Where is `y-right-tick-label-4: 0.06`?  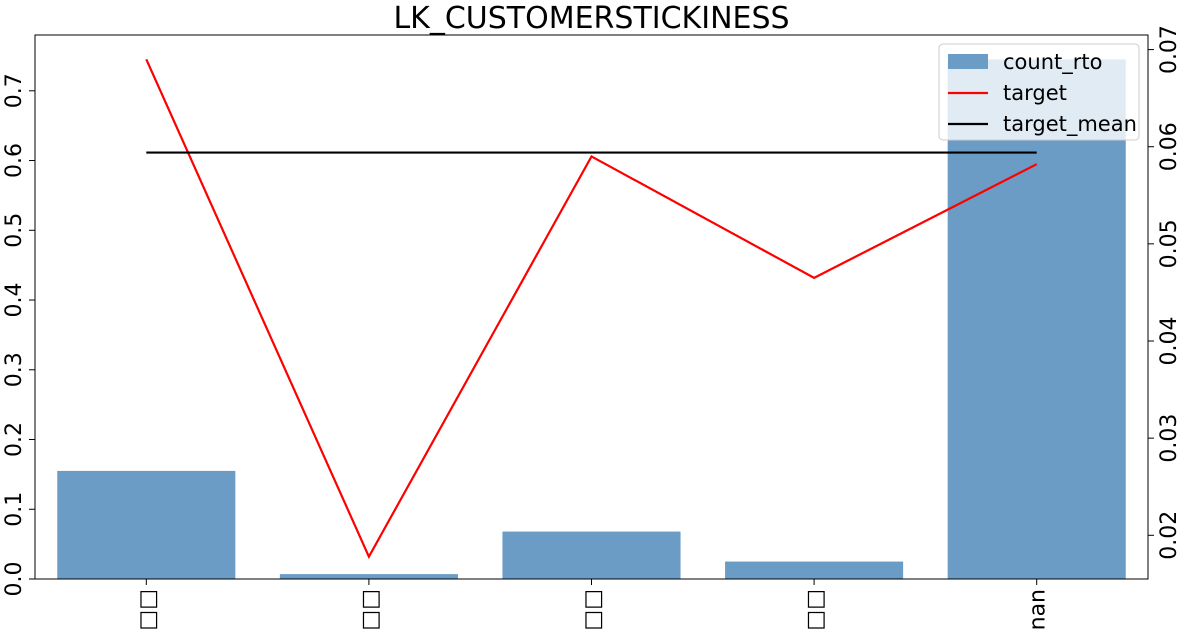 y-right-tick-label-4: 0.06 is located at coordinates (1169, 146).